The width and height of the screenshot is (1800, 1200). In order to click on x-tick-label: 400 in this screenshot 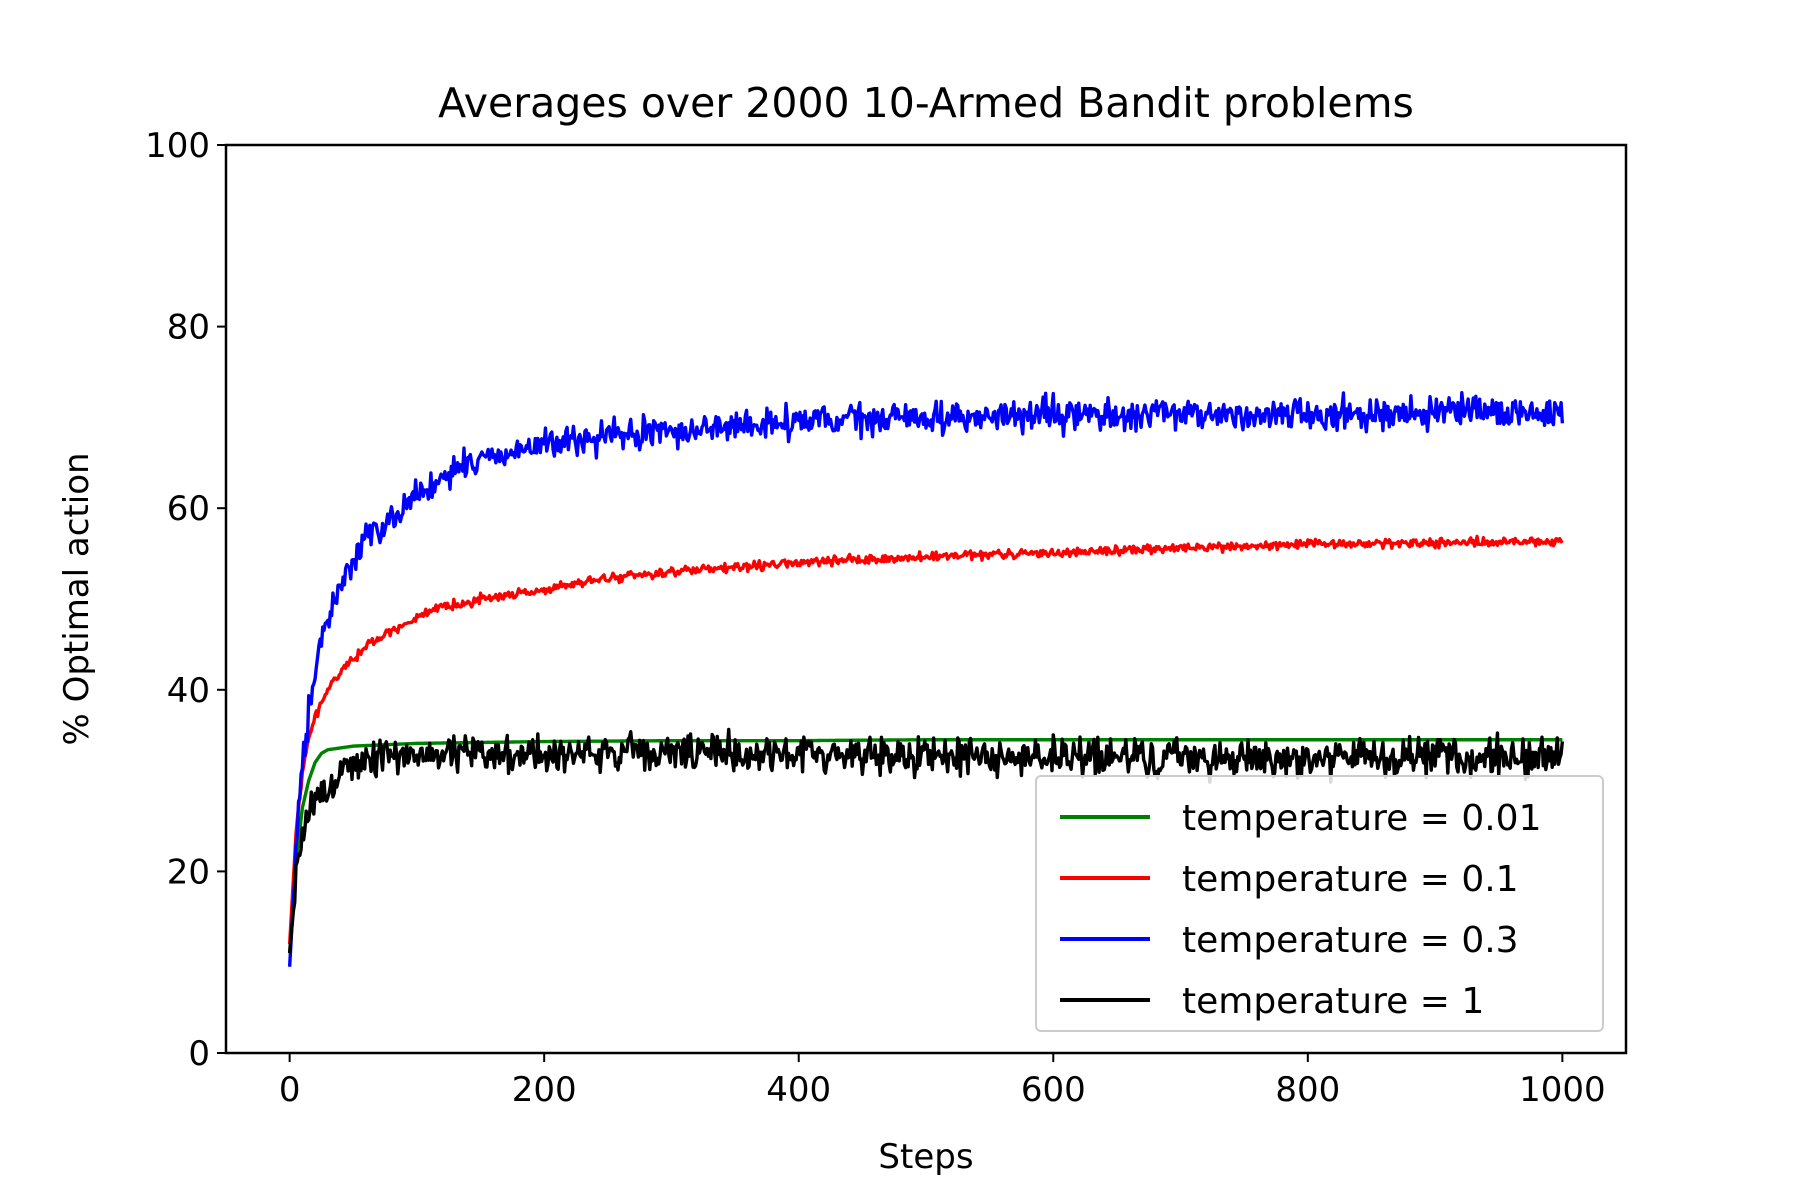, I will do `click(798, 1090)`.